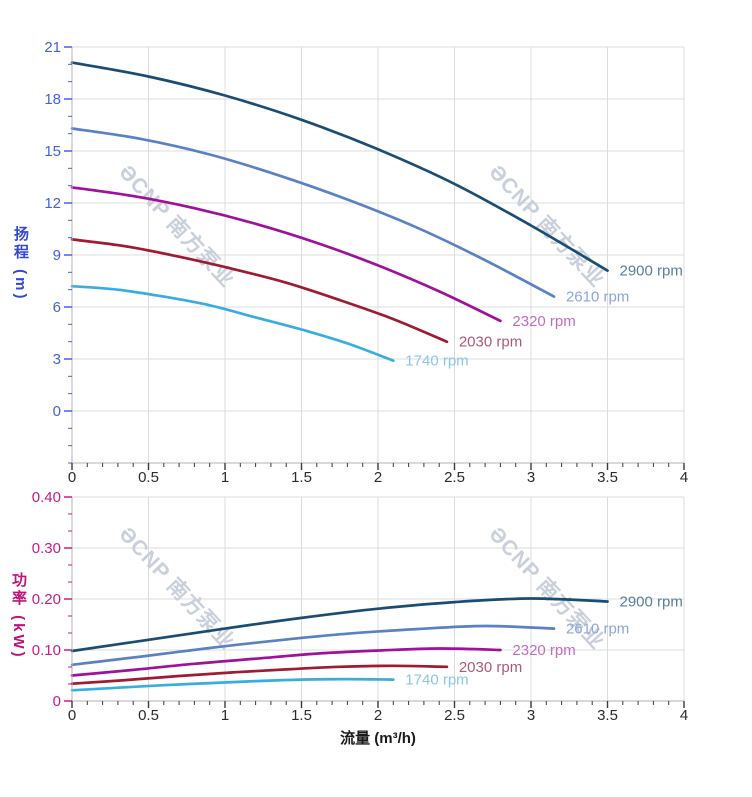  What do you see at coordinates (52, 99) in the screenshot?
I see `y-tick-label: 18` at bounding box center [52, 99].